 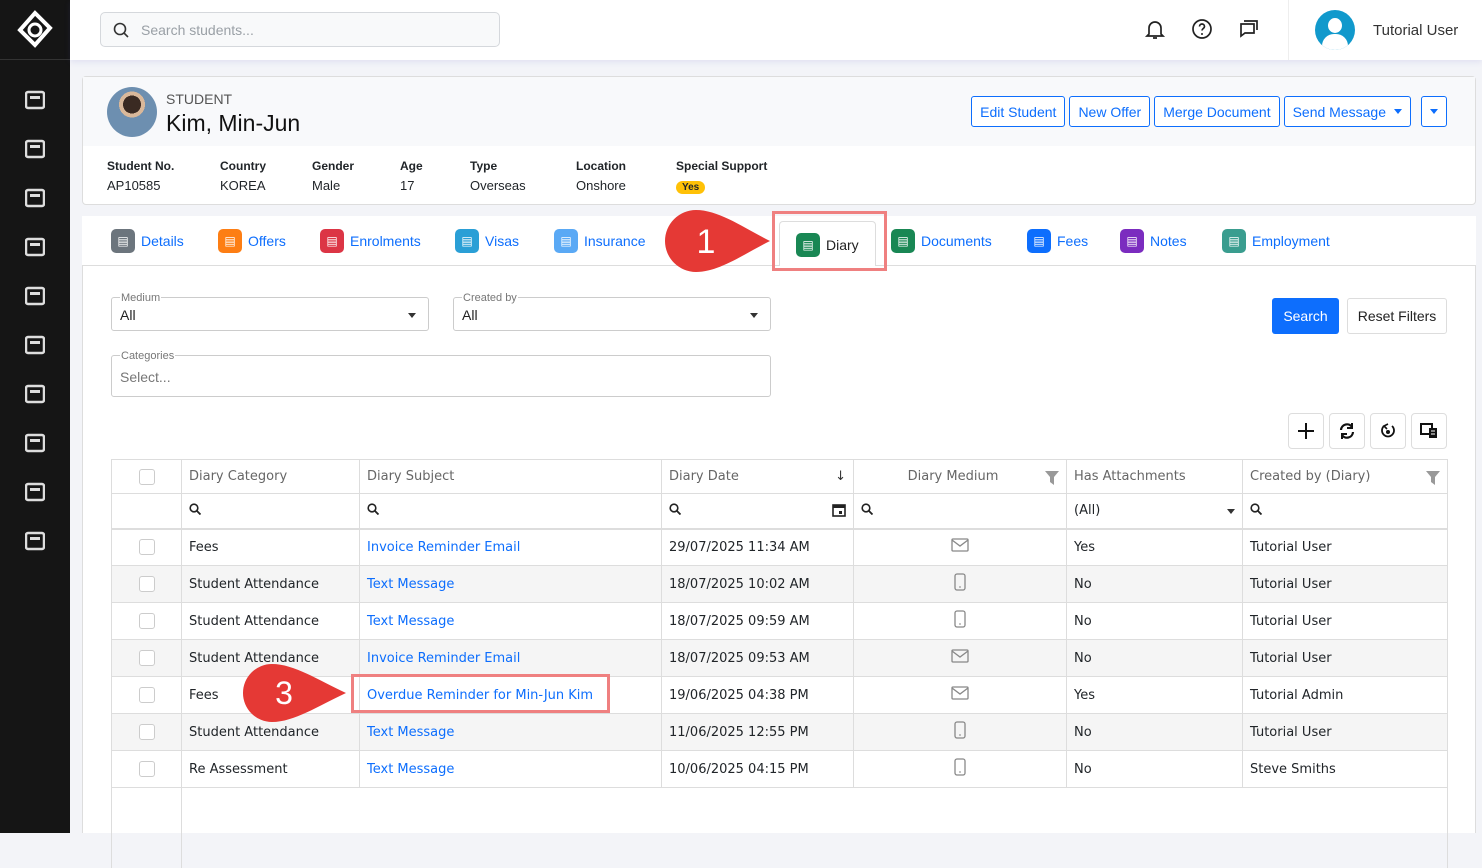 I want to click on special-support-badge: Yes, so click(x=691, y=187).